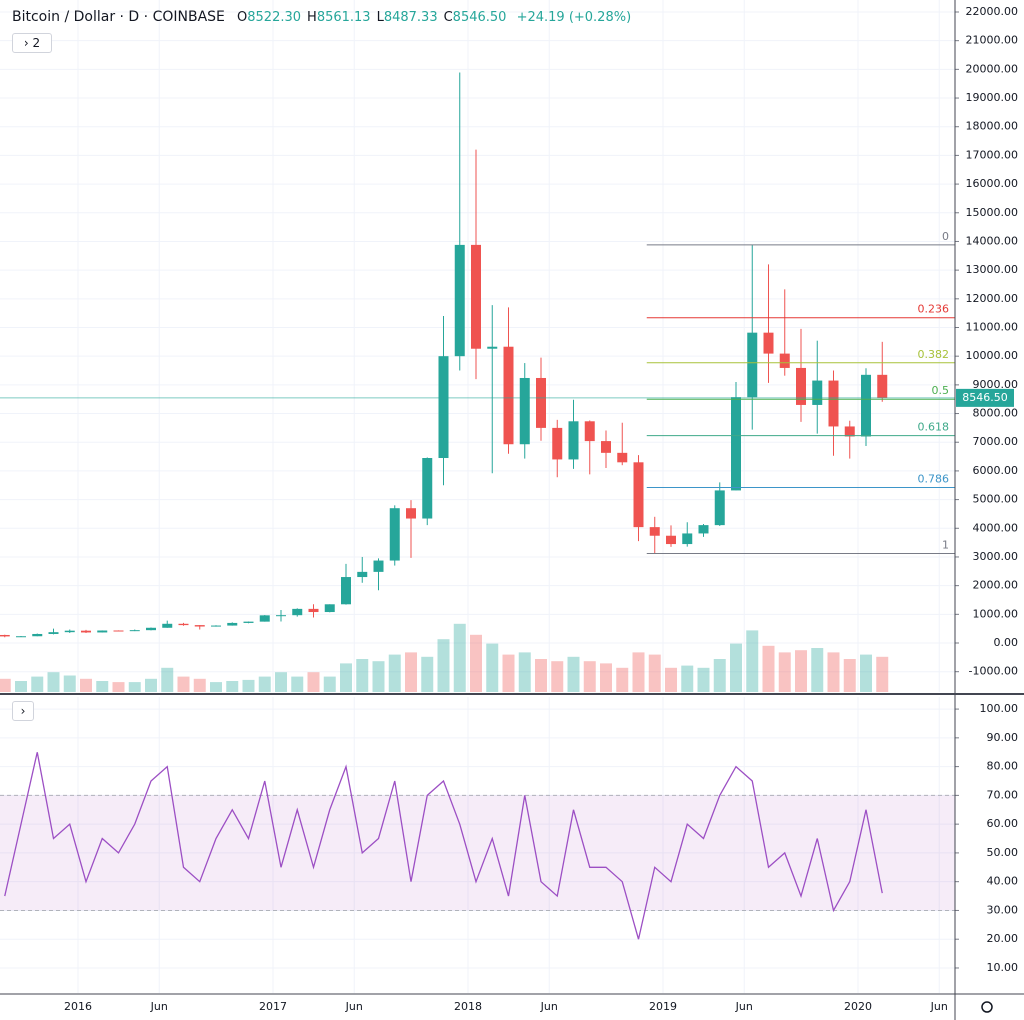  What do you see at coordinates (1003, 967) in the screenshot?
I see `y-tick-label: 10.00` at bounding box center [1003, 967].